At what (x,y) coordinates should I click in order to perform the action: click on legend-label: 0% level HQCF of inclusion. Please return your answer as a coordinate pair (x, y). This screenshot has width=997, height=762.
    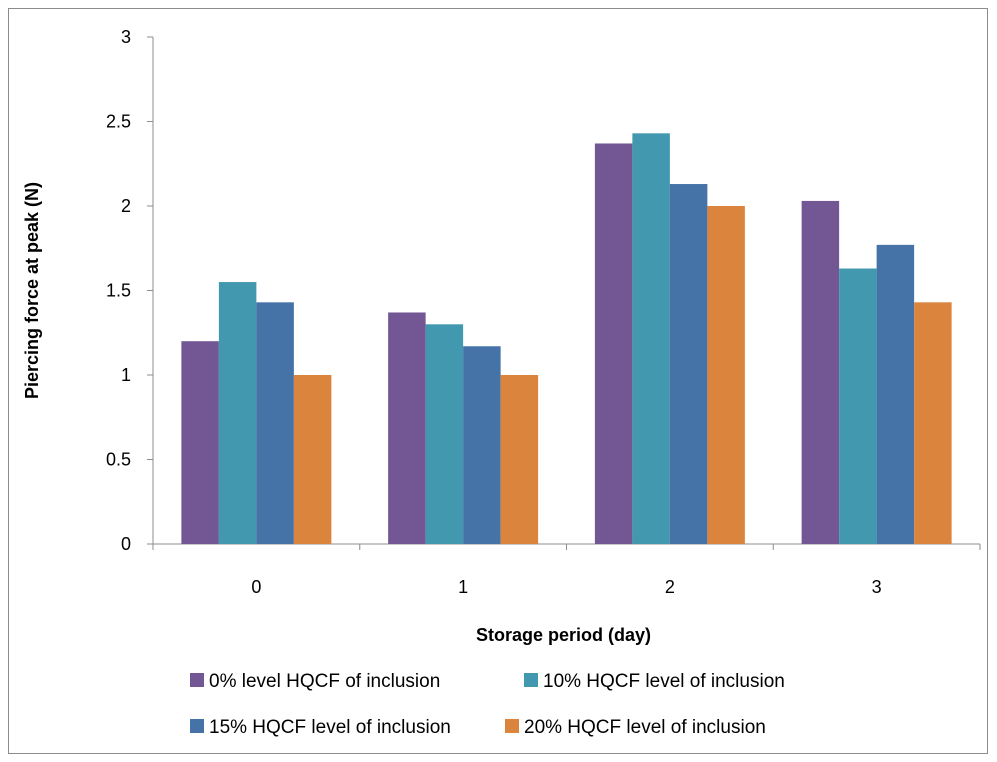
    Looking at the image, I should click on (324, 681).